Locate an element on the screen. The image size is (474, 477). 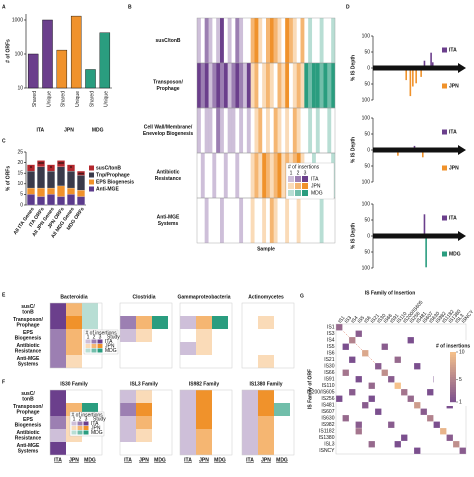
column-label: IS21 is located at coordinates (375, 319).